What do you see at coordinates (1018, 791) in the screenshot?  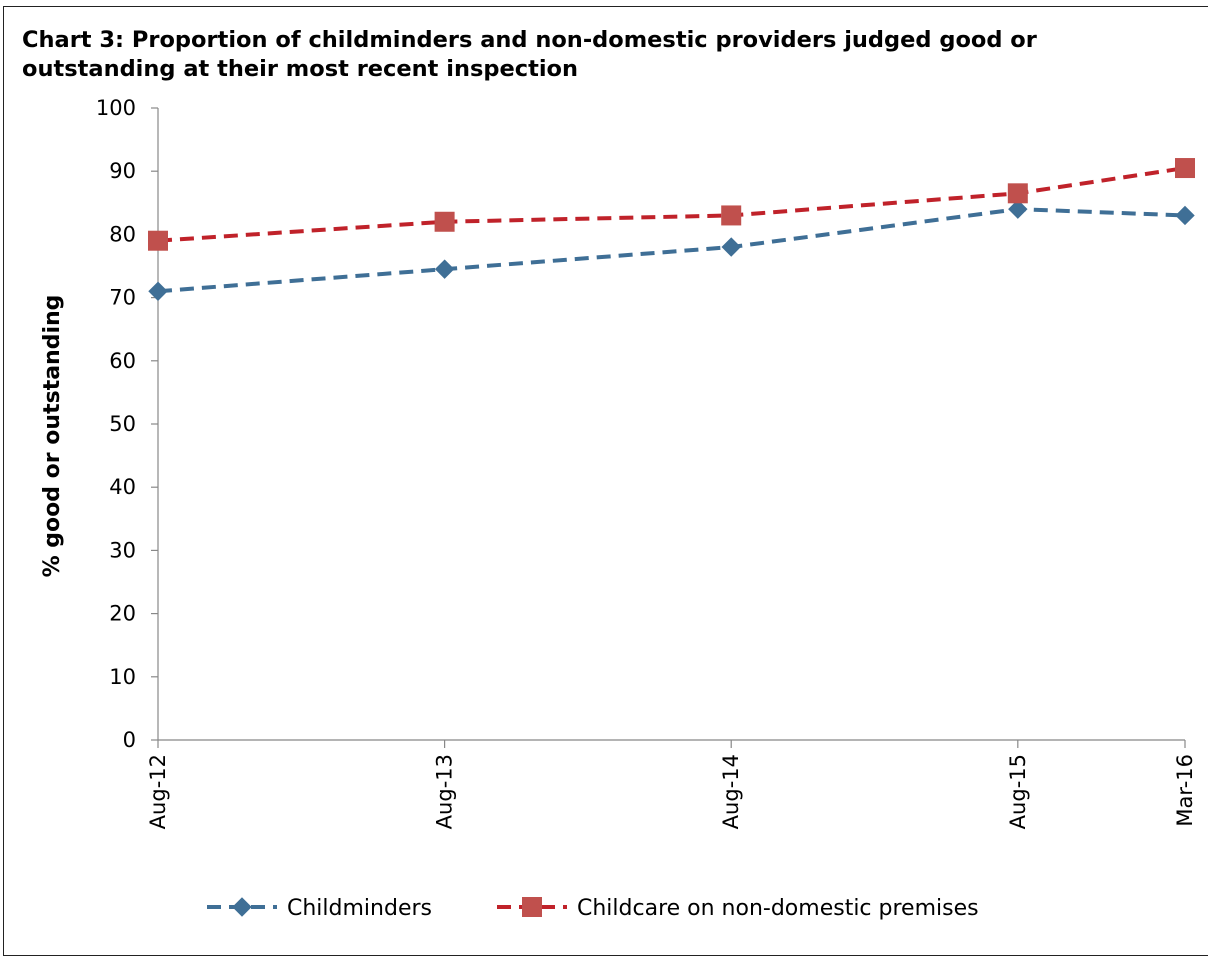 I see `x-tick-label: Aug-15` at bounding box center [1018, 791].